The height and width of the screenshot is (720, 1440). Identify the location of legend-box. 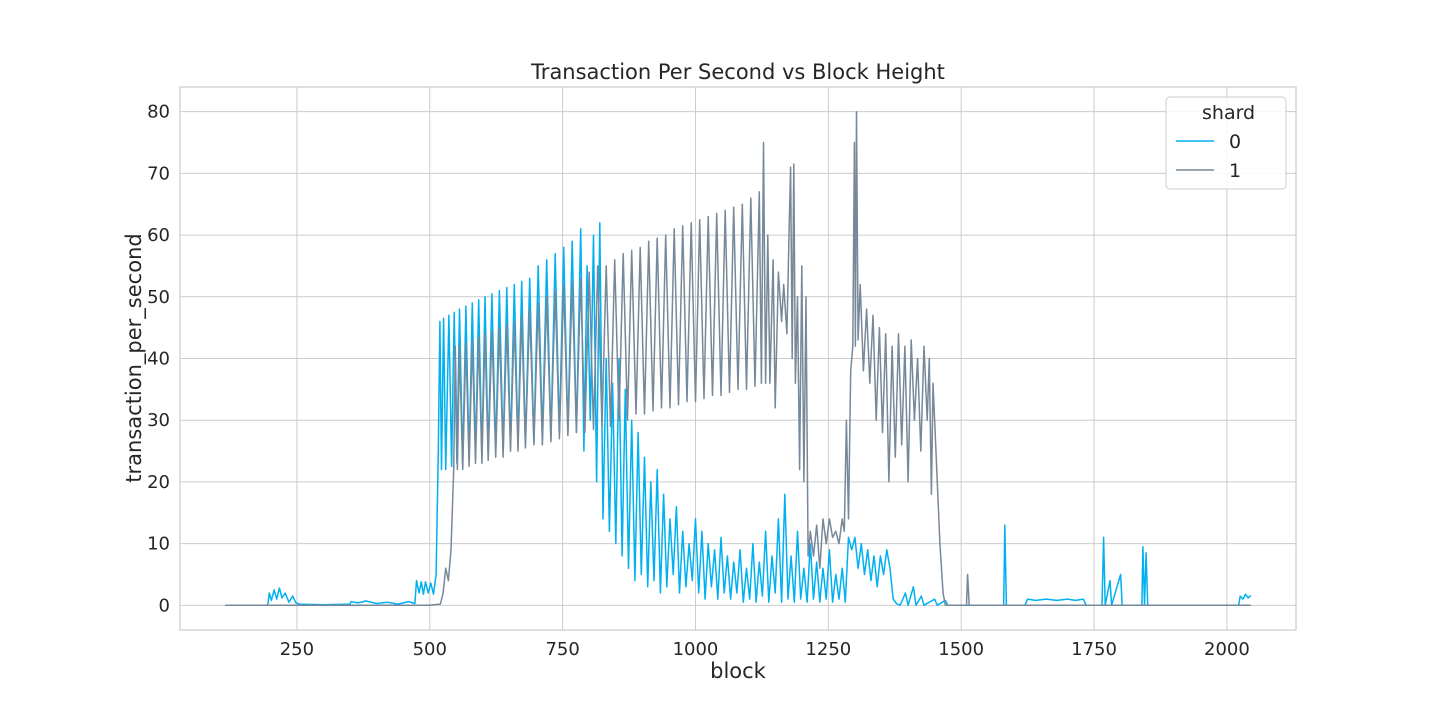
(1226, 143).